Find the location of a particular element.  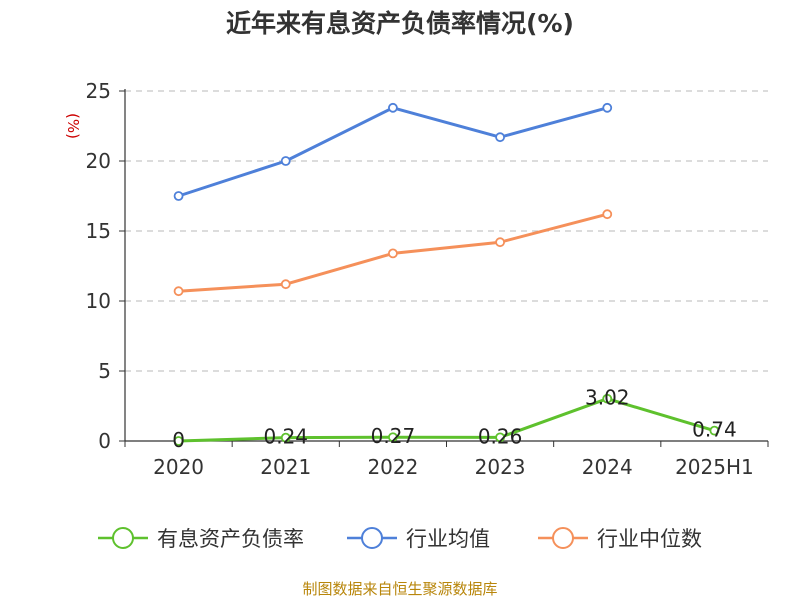

legend-label: 行业均值 is located at coordinates (448, 539).